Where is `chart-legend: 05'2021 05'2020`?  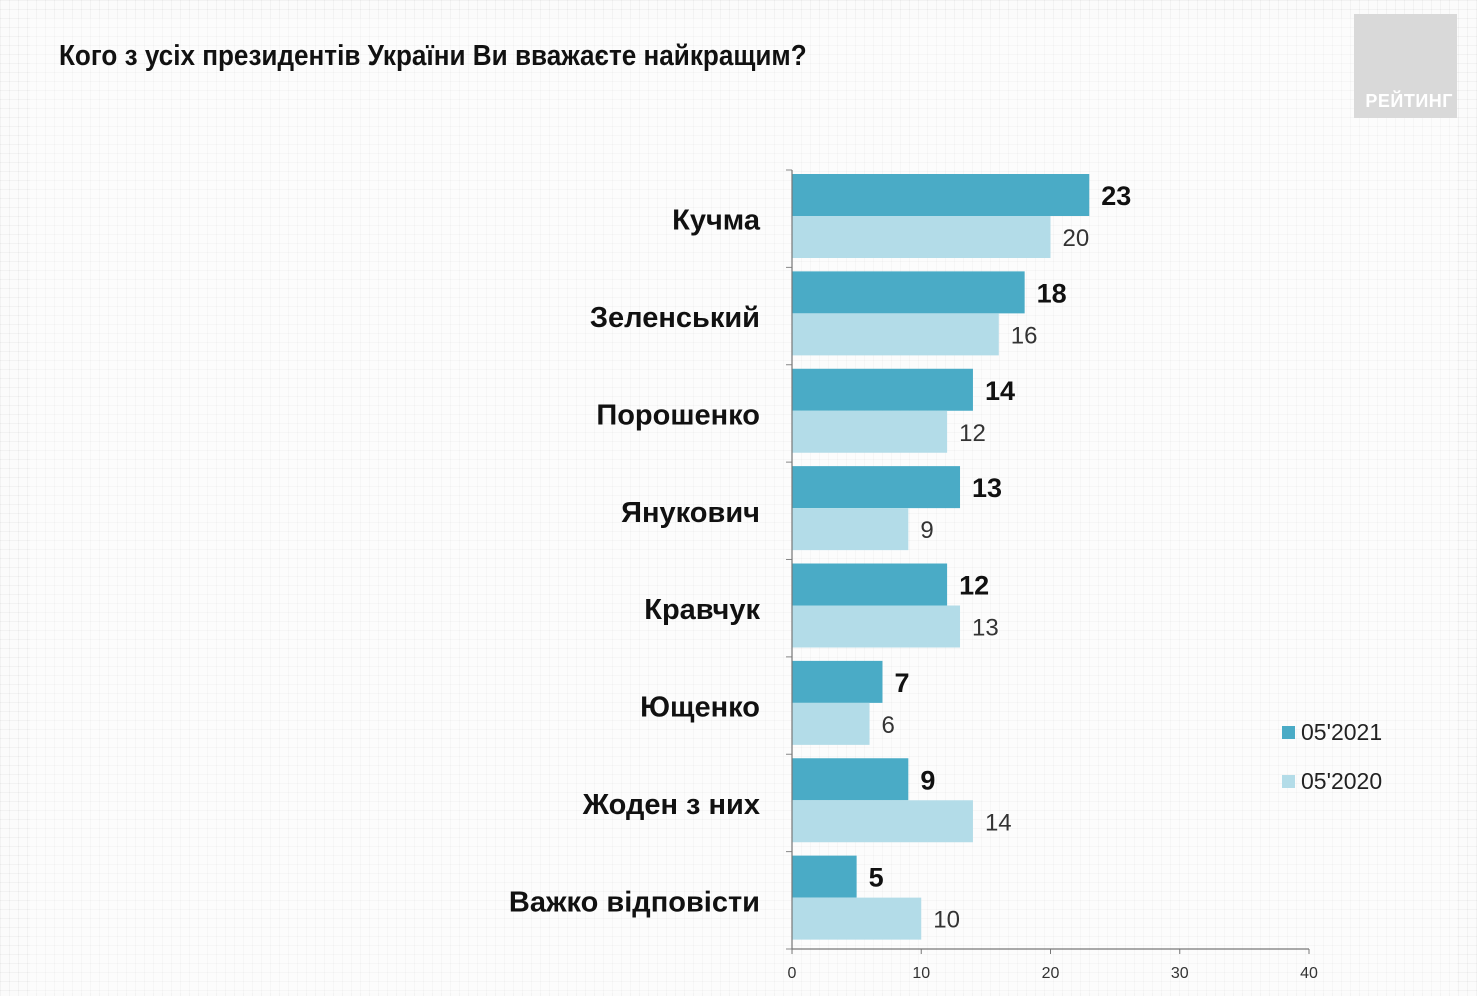 chart-legend: 05'2021 05'2020 is located at coordinates (1332, 765).